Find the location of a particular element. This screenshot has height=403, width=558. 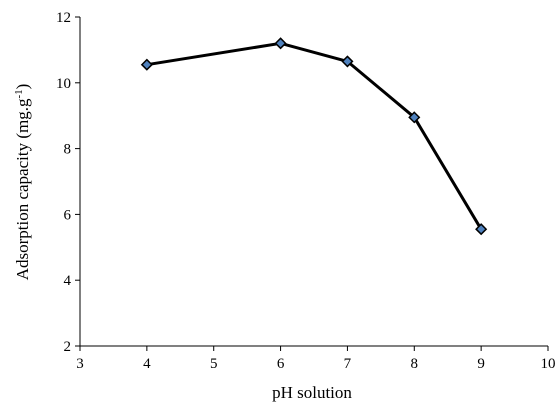

y-axis-title: Adsorption capacity (mg.g-1) is located at coordinates (22, 182).